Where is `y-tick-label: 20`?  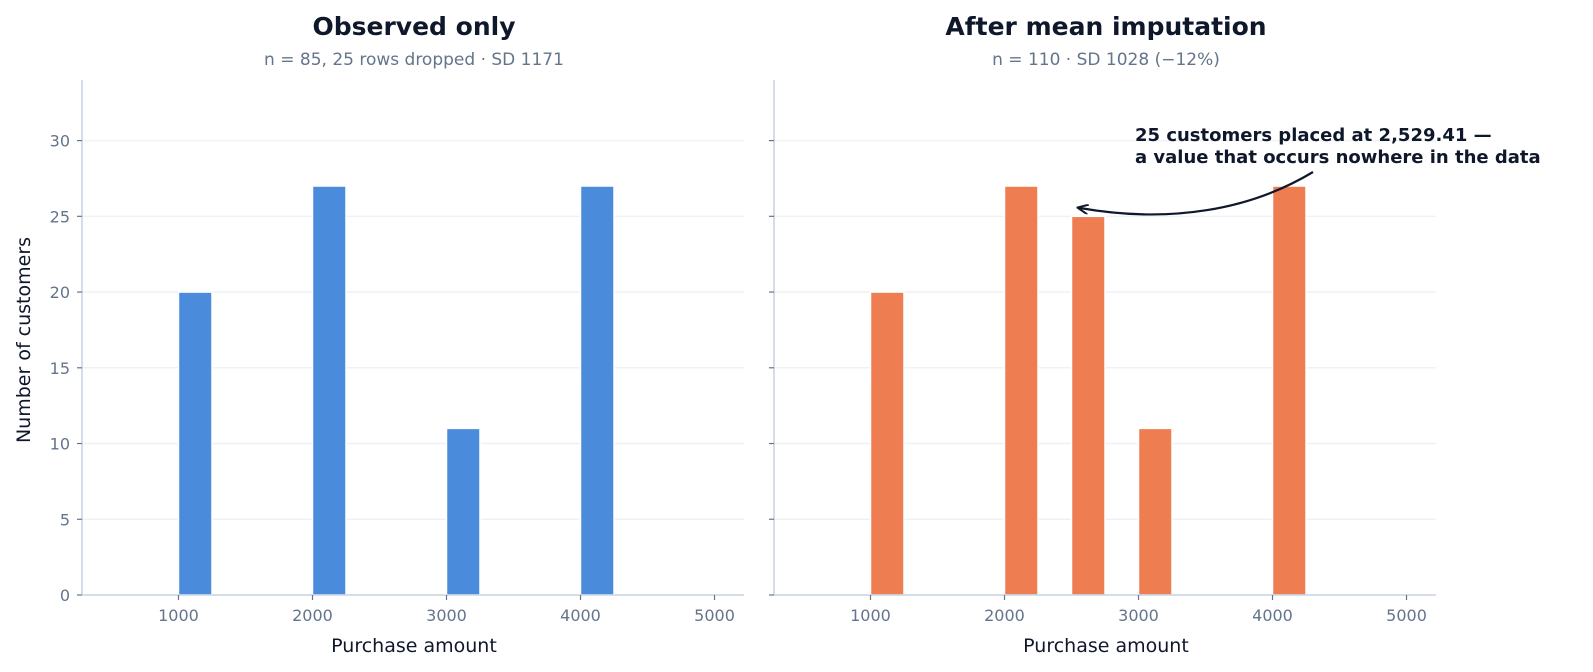 y-tick-label: 20 is located at coordinates (60, 292).